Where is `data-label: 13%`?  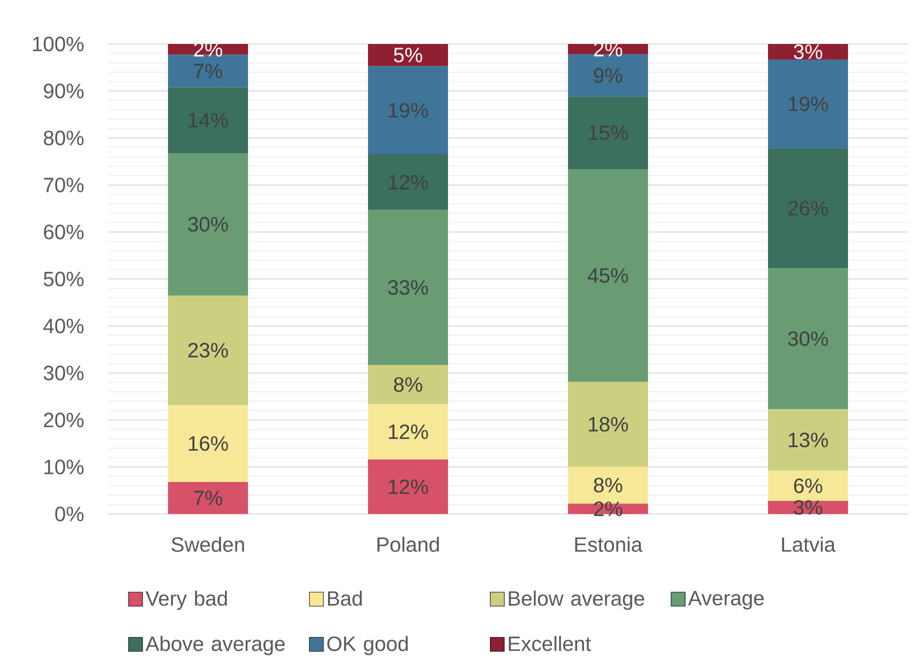 data-label: 13% is located at coordinates (808, 440).